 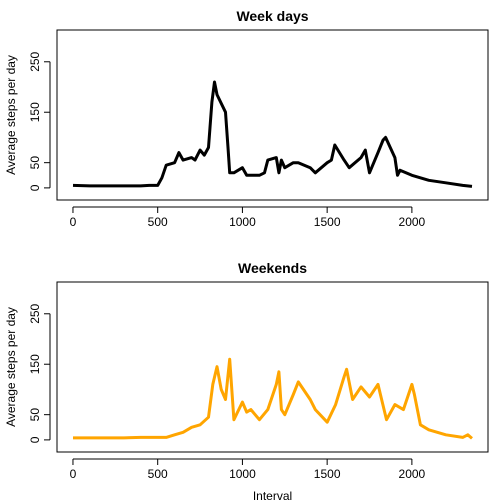 What do you see at coordinates (272, 268) in the screenshot?
I see `chart-title: Weekends` at bounding box center [272, 268].